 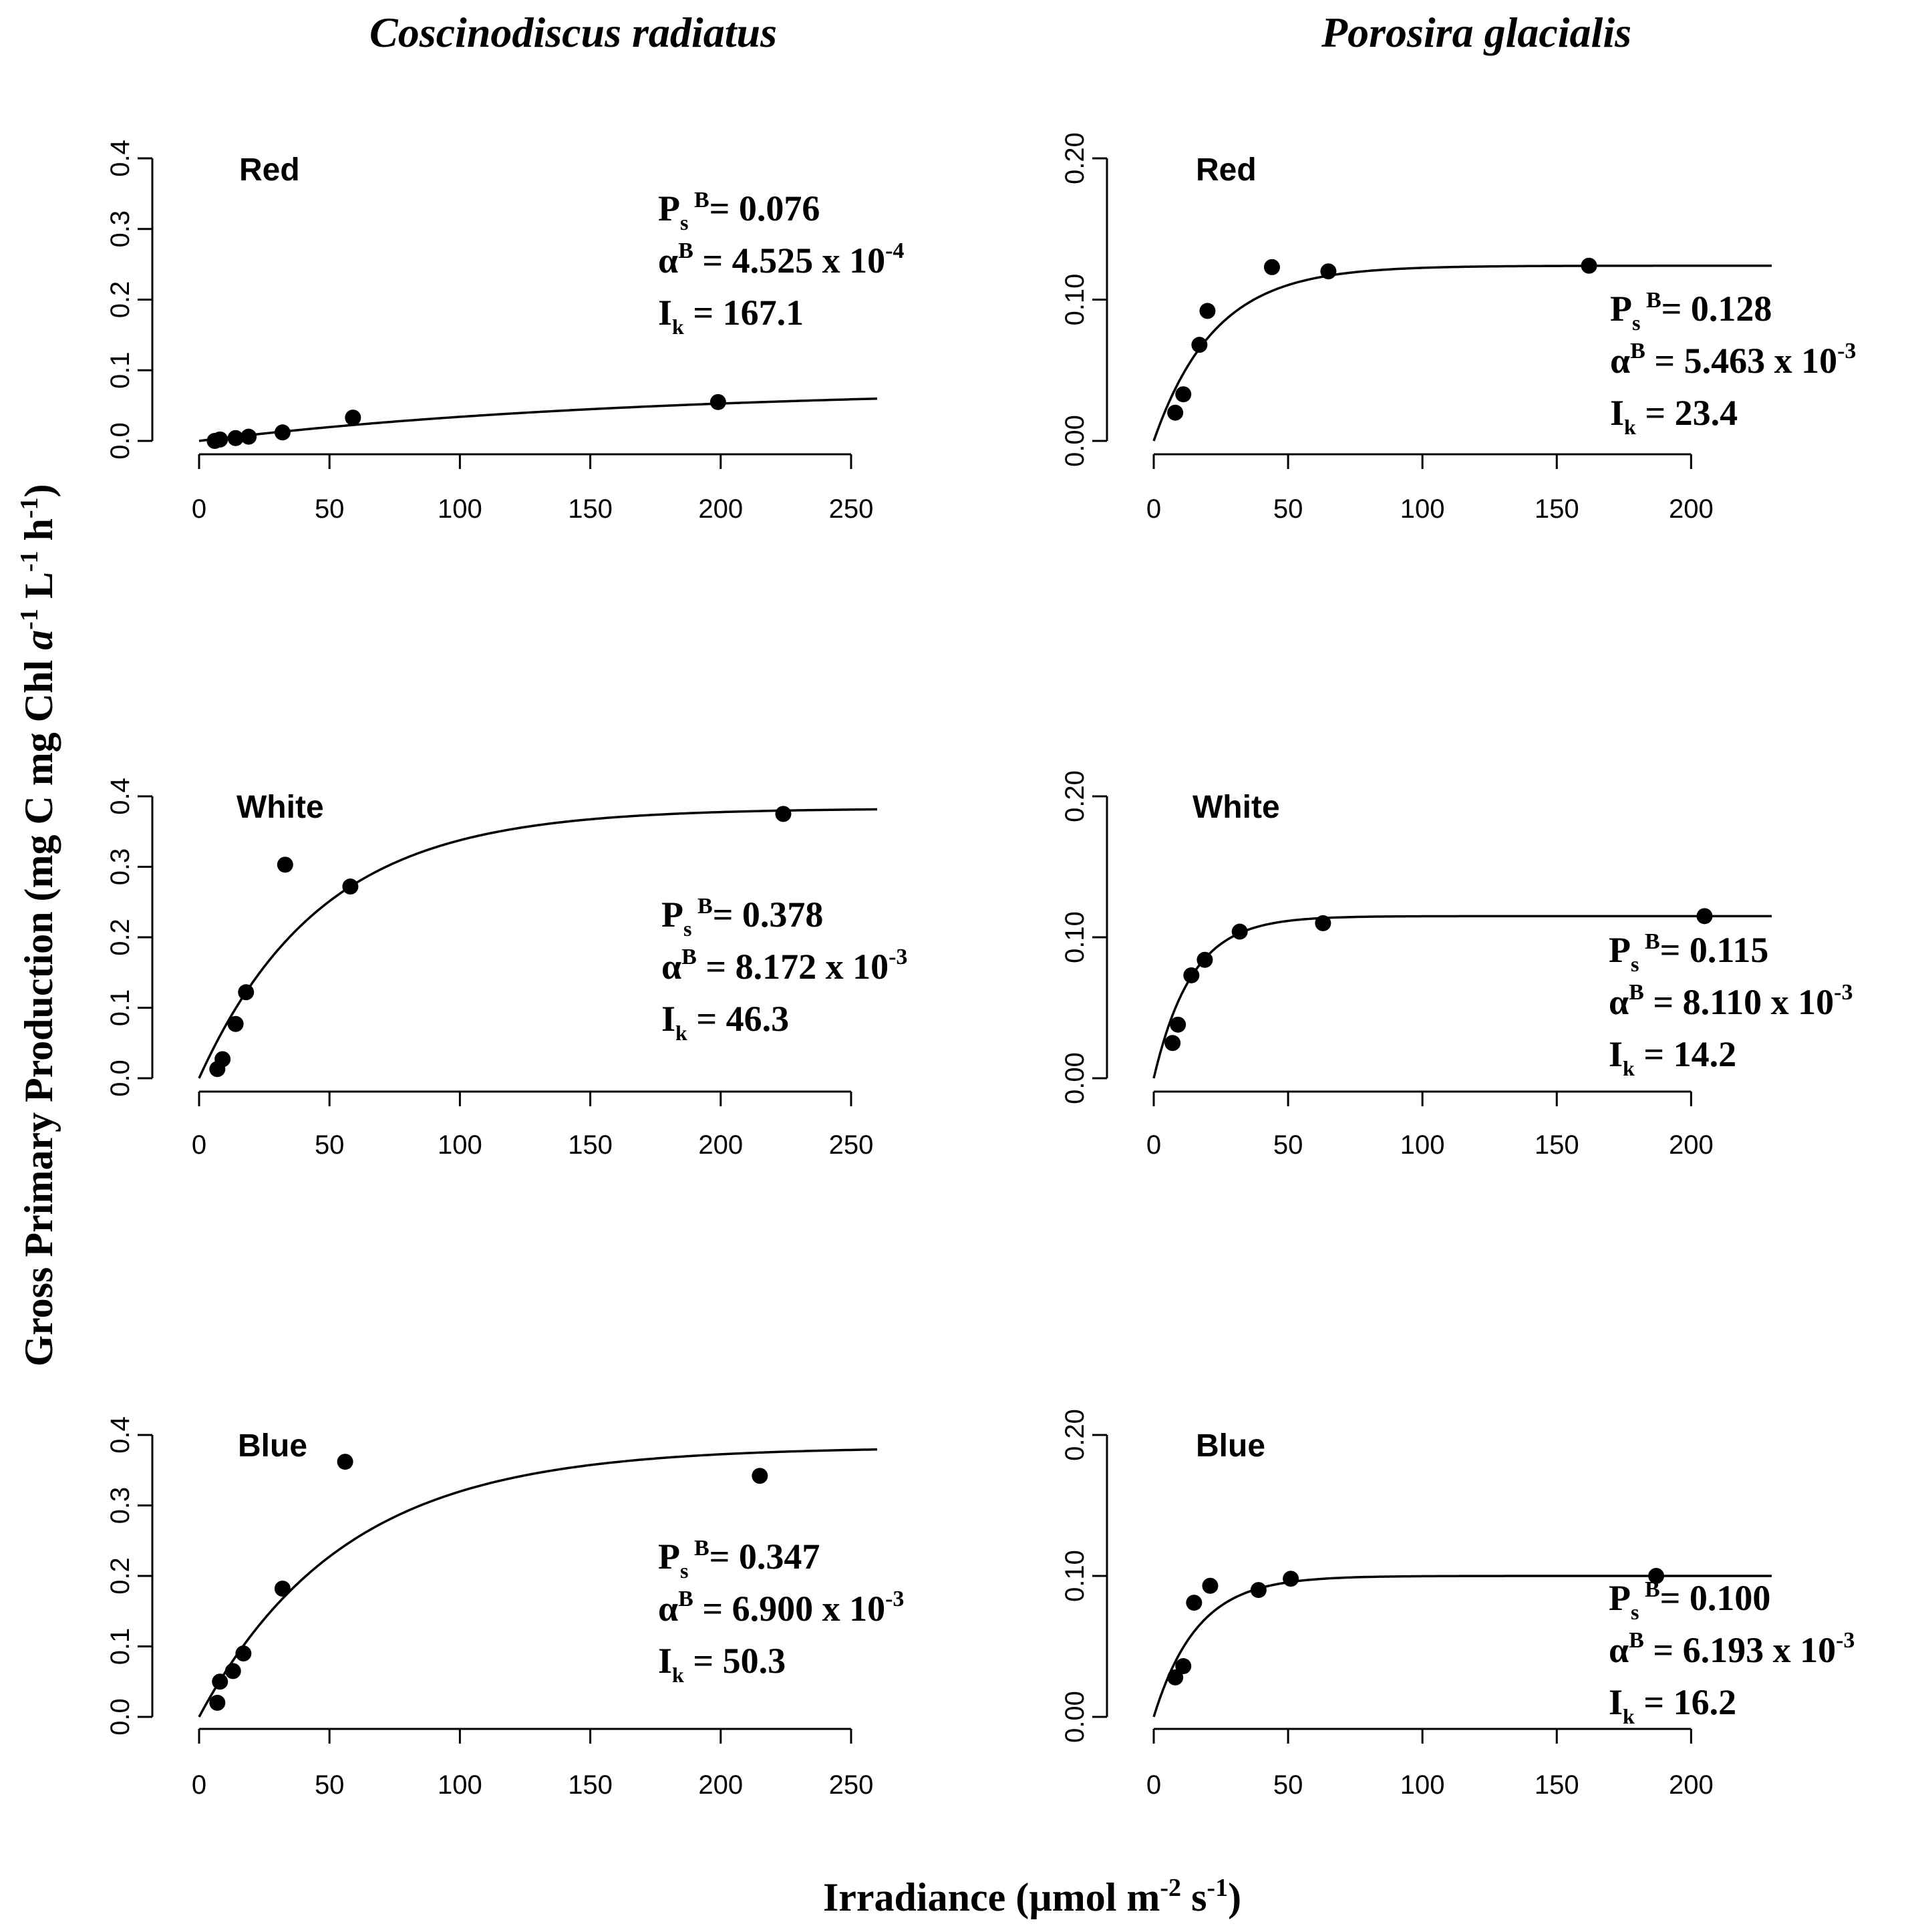 I want to click on param-ps-value: = 0.128, so click(x=1716, y=309).